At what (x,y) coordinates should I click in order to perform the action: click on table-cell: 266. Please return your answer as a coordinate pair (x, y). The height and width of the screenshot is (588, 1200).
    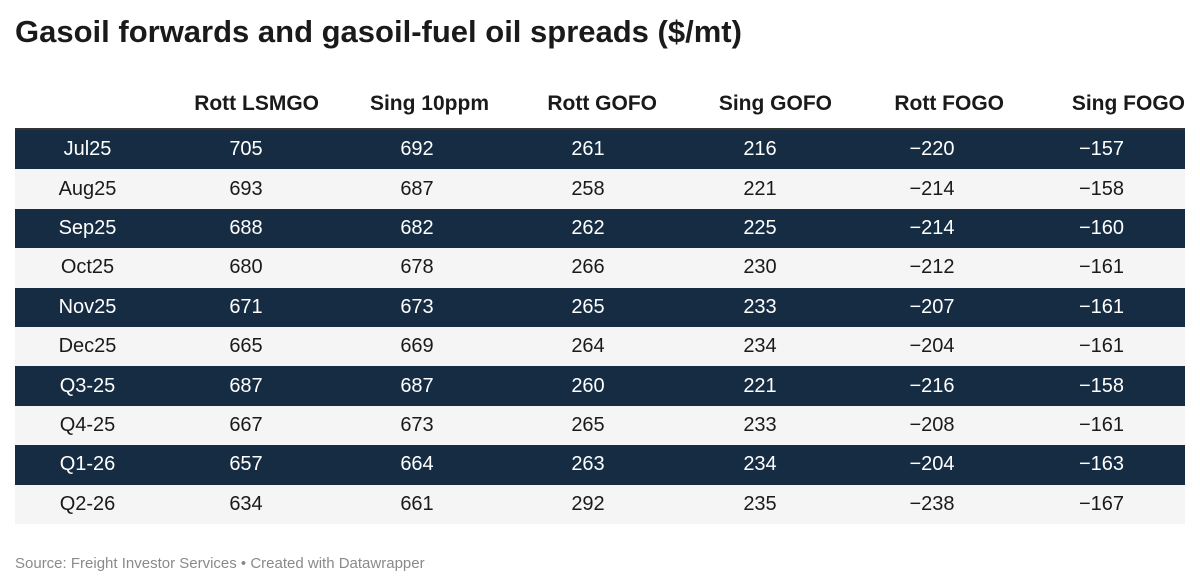
    Looking at the image, I should click on (588, 267).